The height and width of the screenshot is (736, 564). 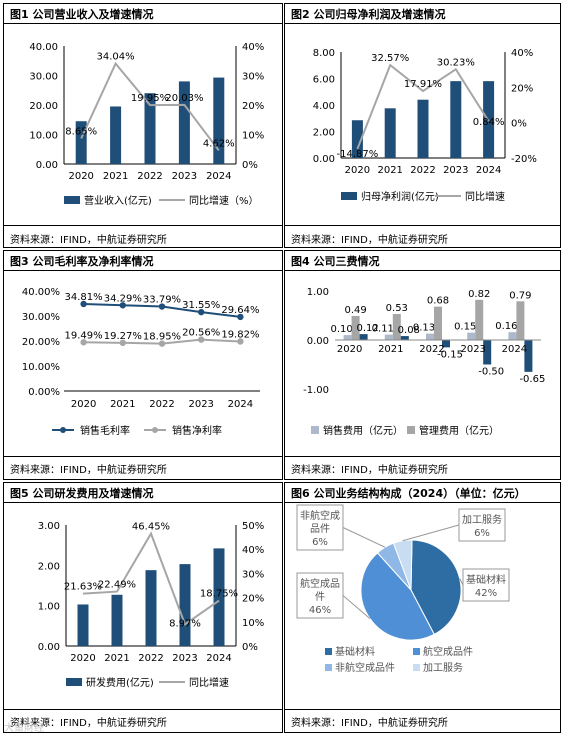 What do you see at coordinates (369, 240) in the screenshot?
I see `source-note: 资料来源：IFIND，中航证券研究所` at bounding box center [369, 240].